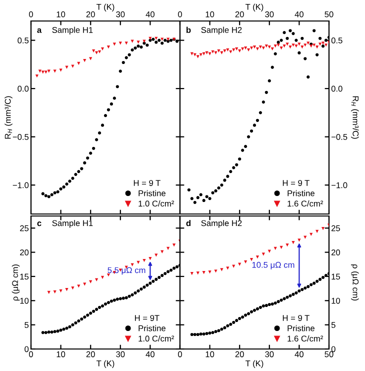  Describe the element at coordinates (188, 29) in the screenshot. I see `annotation: b` at that location.